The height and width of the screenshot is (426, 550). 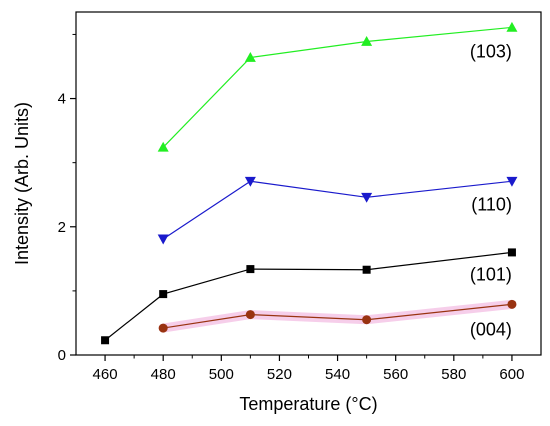 What do you see at coordinates (308, 404) in the screenshot?
I see `x-axis-title: Temperature (°C)` at bounding box center [308, 404].